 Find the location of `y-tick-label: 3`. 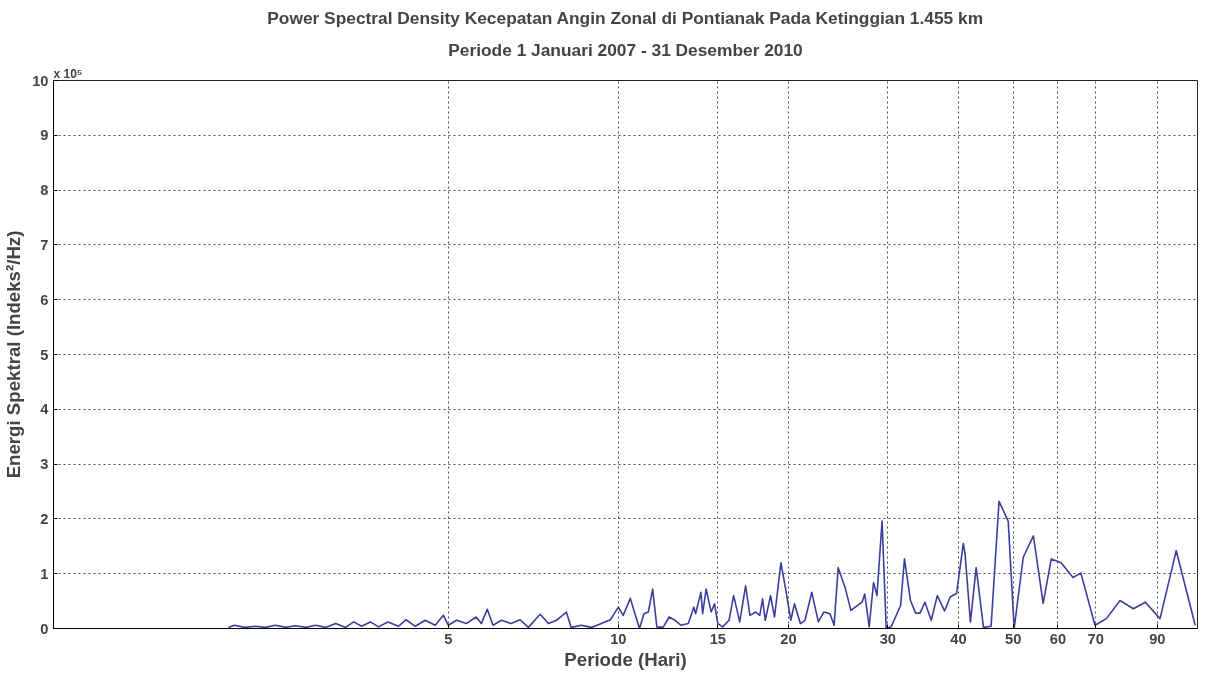

y-tick-label: 3 is located at coordinates (44, 464).